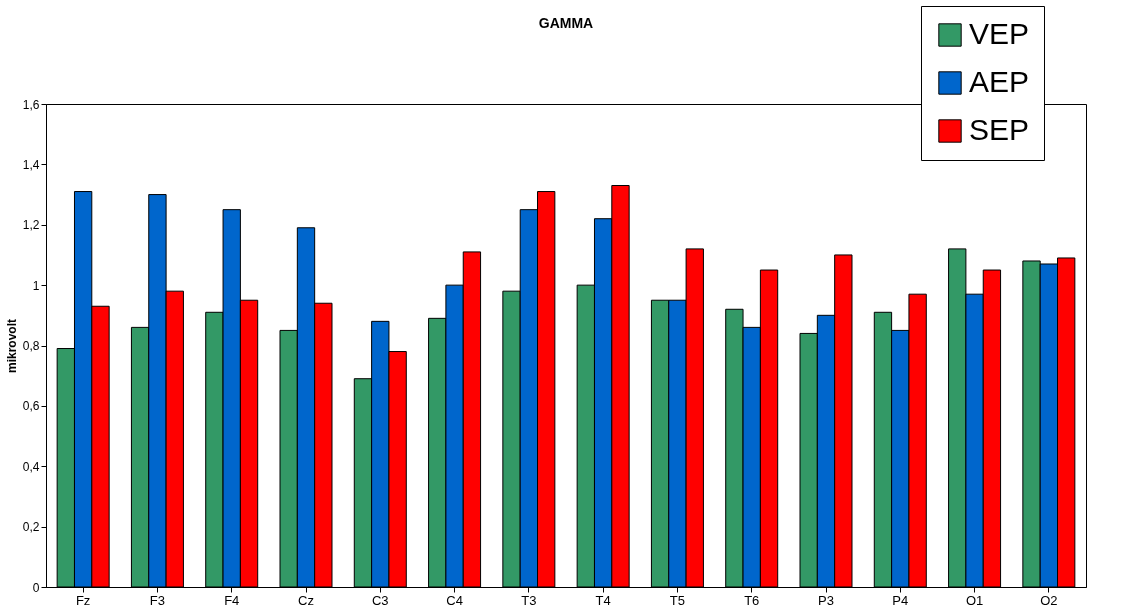 Image resolution: width=1131 pixels, height=615 pixels. What do you see at coordinates (566, 22) in the screenshot?
I see `chart-title: GAMMA` at bounding box center [566, 22].